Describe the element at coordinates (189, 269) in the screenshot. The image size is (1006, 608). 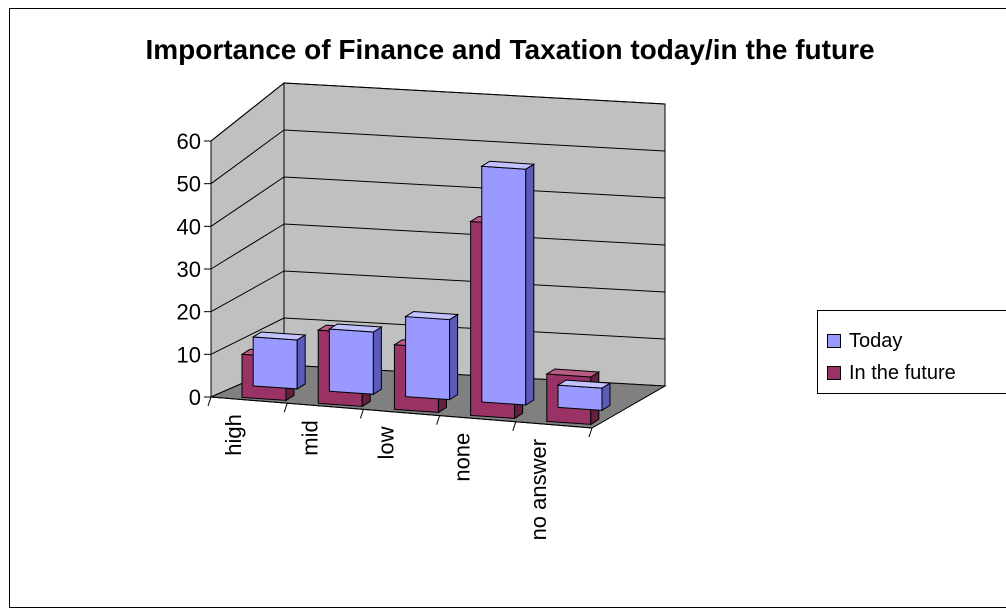
I see `y-tick-label: 30` at that location.